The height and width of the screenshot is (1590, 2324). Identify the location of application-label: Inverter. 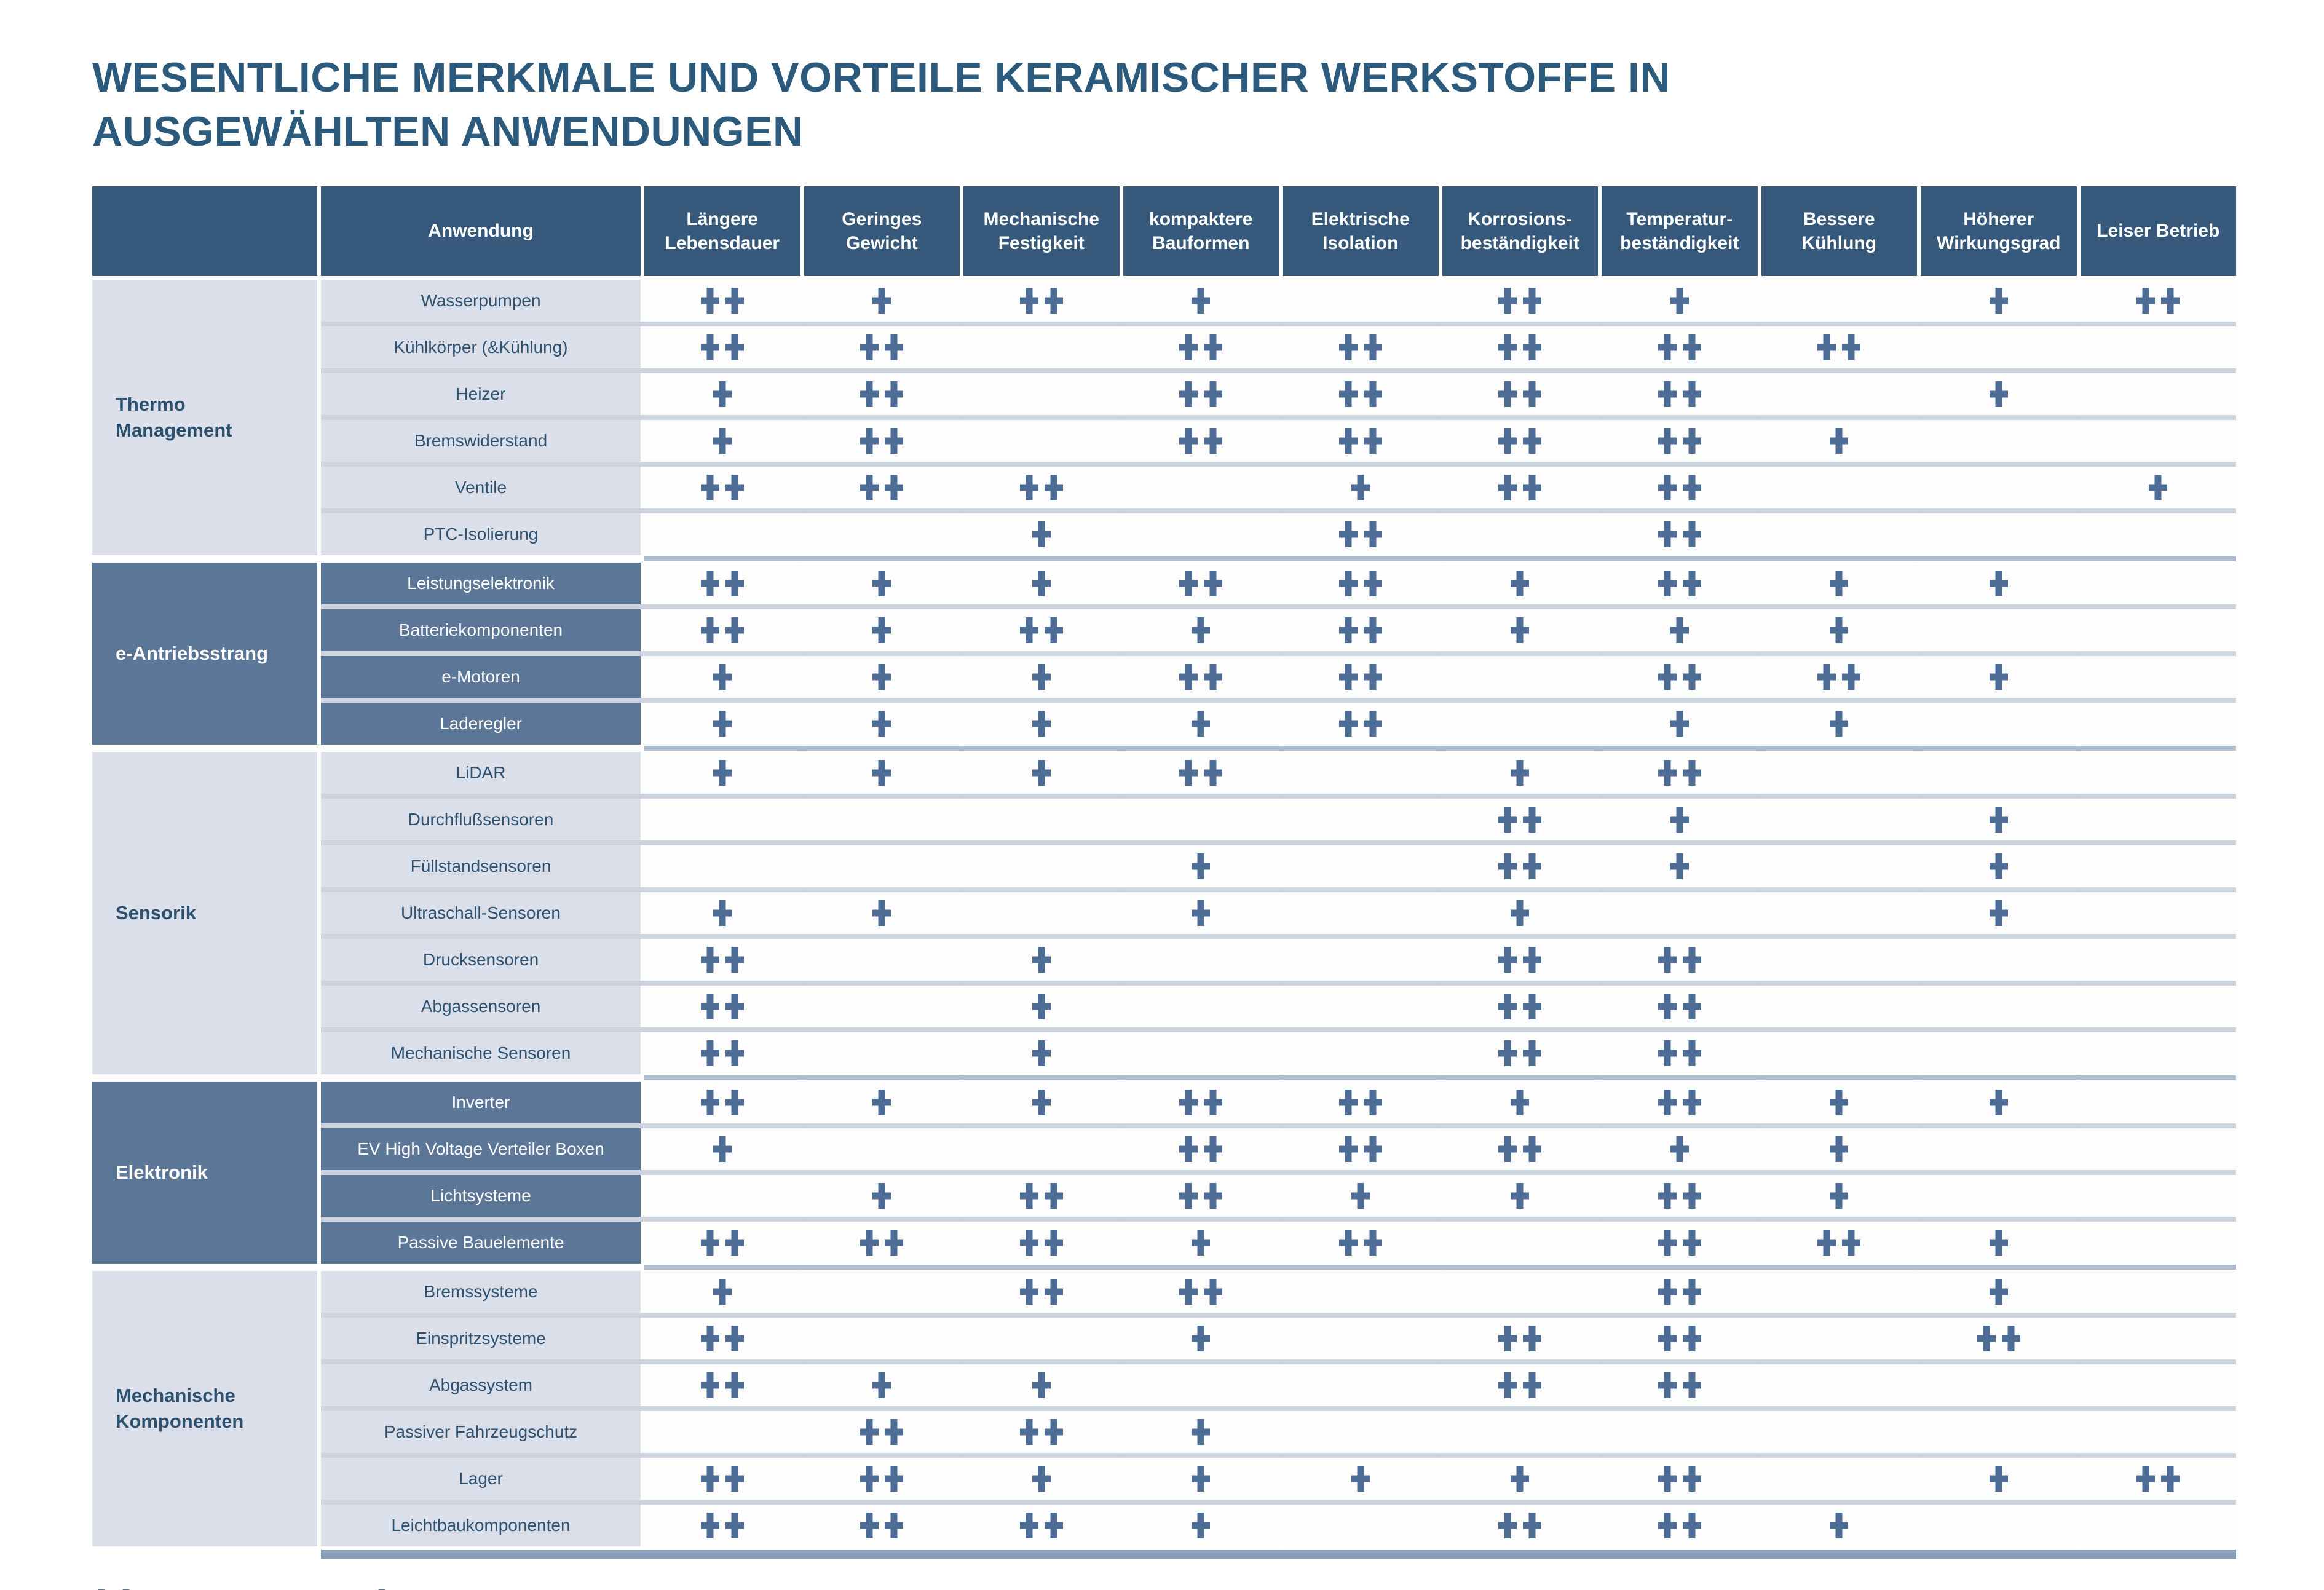
(481, 1102).